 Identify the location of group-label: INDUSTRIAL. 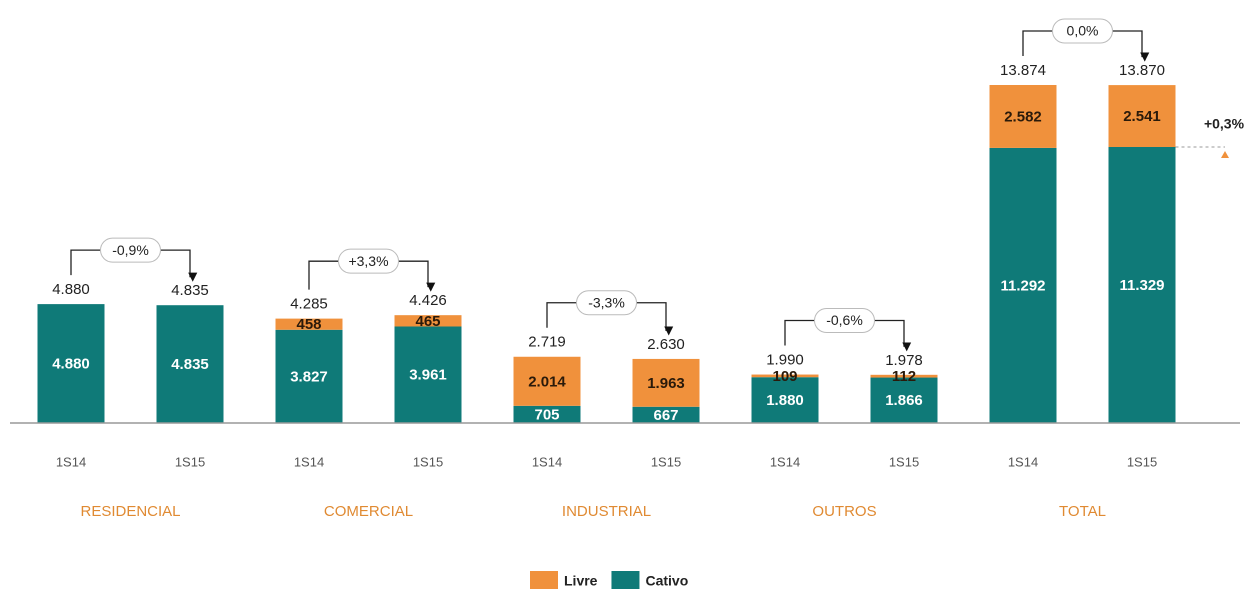
(606, 511).